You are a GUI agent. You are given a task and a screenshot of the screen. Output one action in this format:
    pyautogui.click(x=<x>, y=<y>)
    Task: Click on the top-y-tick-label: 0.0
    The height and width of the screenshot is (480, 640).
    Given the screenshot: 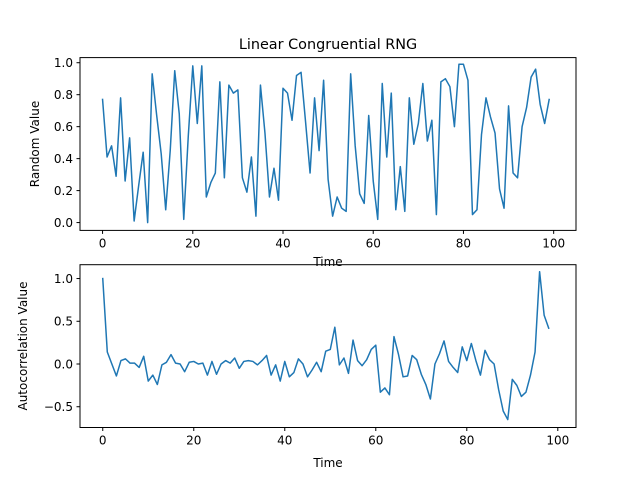 What is the action you would take?
    pyautogui.click(x=63, y=223)
    